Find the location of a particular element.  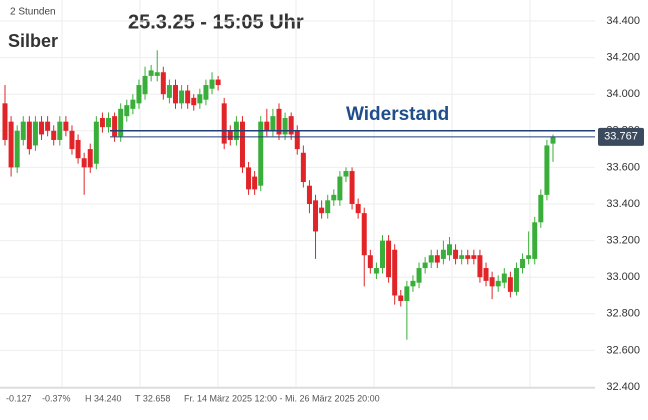

y-tick-label: 33.200 is located at coordinates (623, 241).